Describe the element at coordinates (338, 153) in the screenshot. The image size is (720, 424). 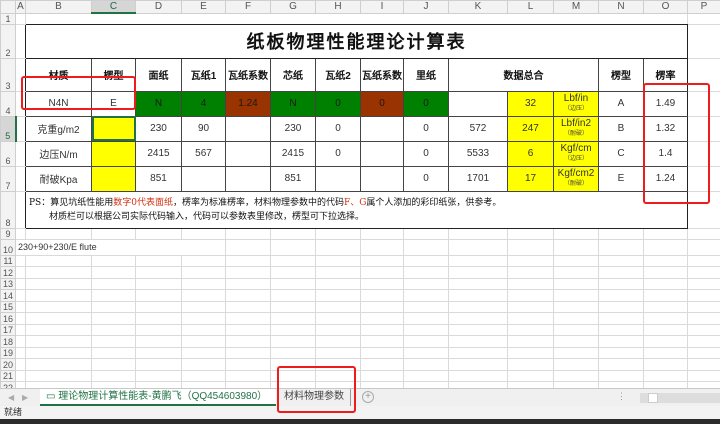
I see `cell-medium2: 0` at that location.